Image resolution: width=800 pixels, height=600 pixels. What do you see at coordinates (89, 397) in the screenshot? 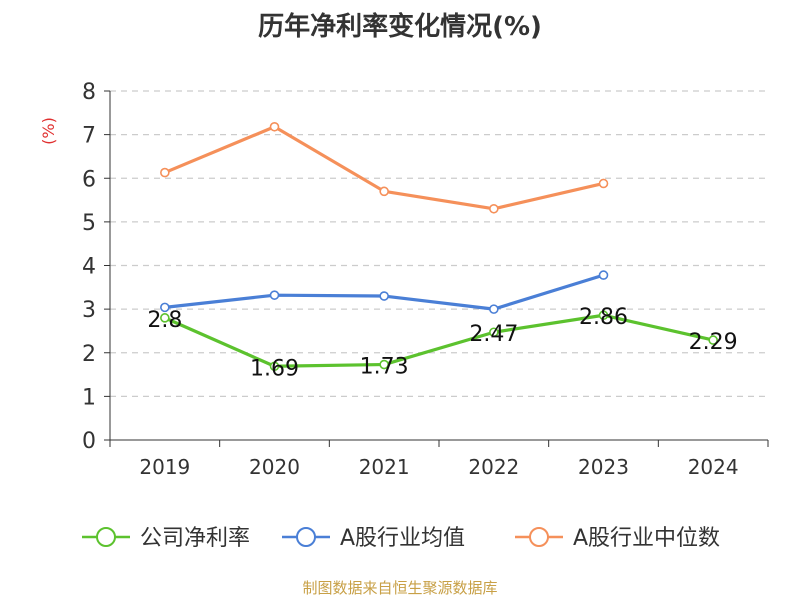
I see `y-tick-label: 1` at bounding box center [89, 397].